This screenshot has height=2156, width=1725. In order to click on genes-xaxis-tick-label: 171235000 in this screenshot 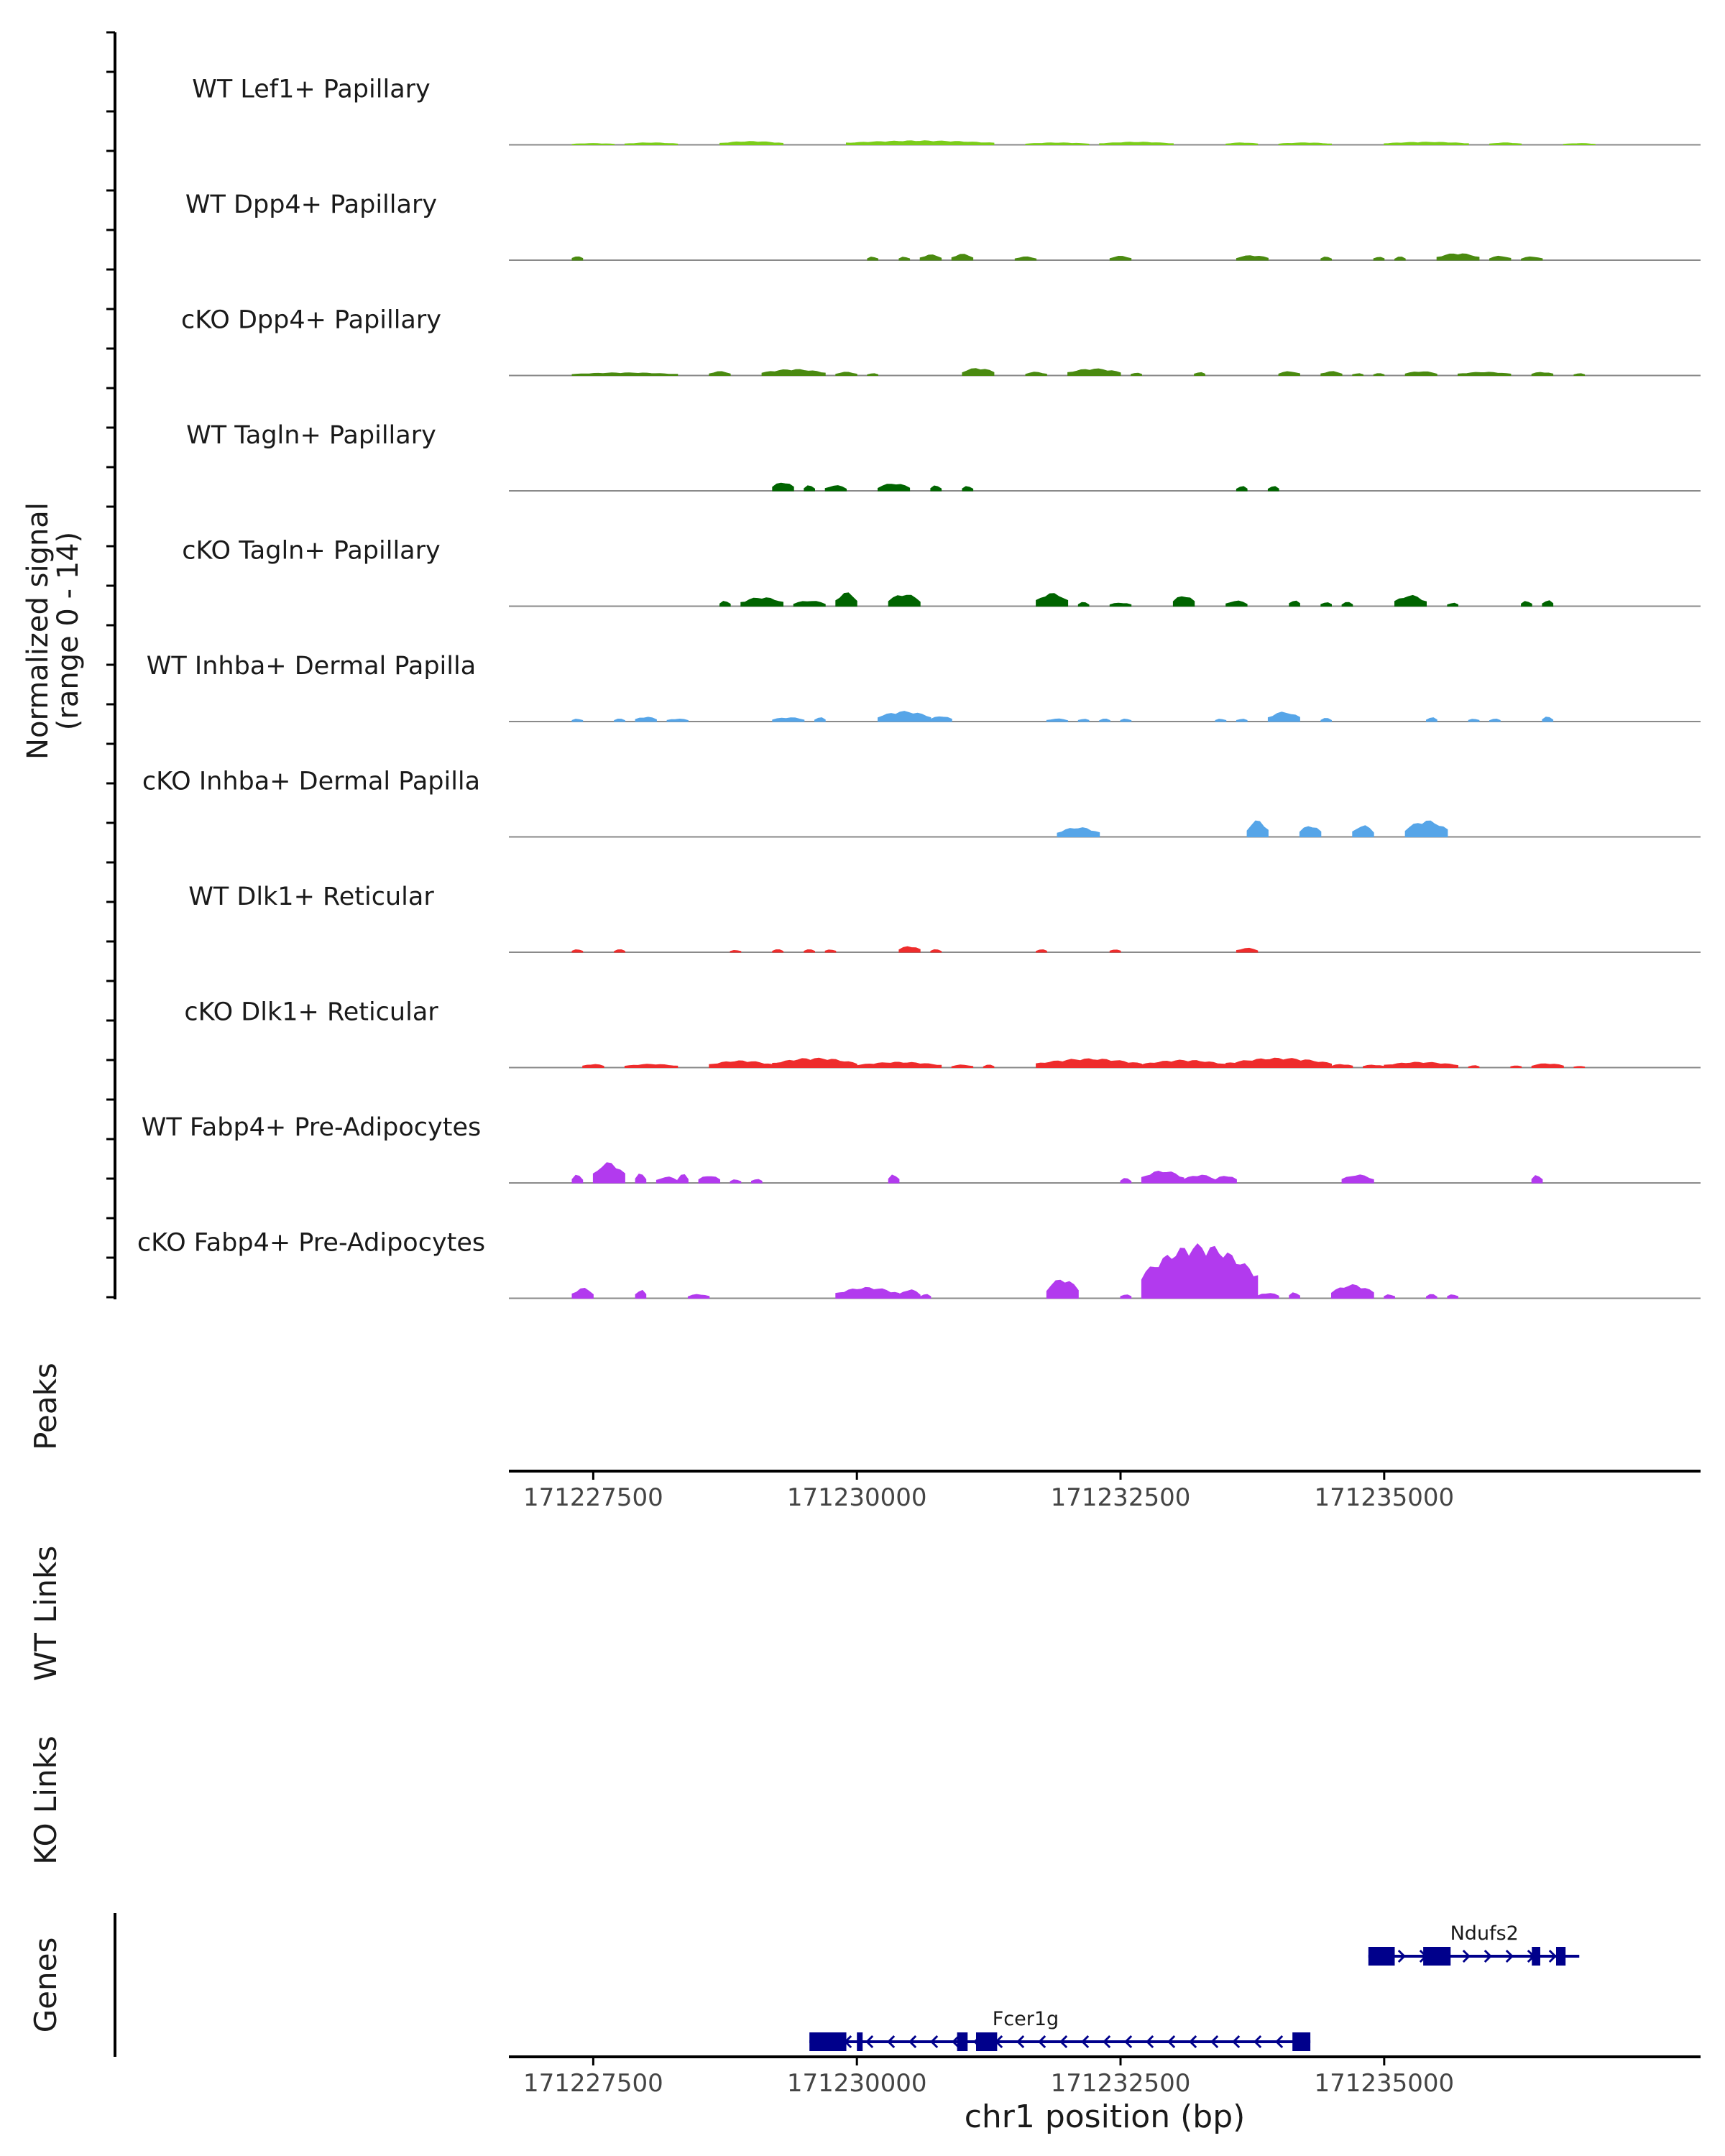, I will do `click(1384, 2083)`.